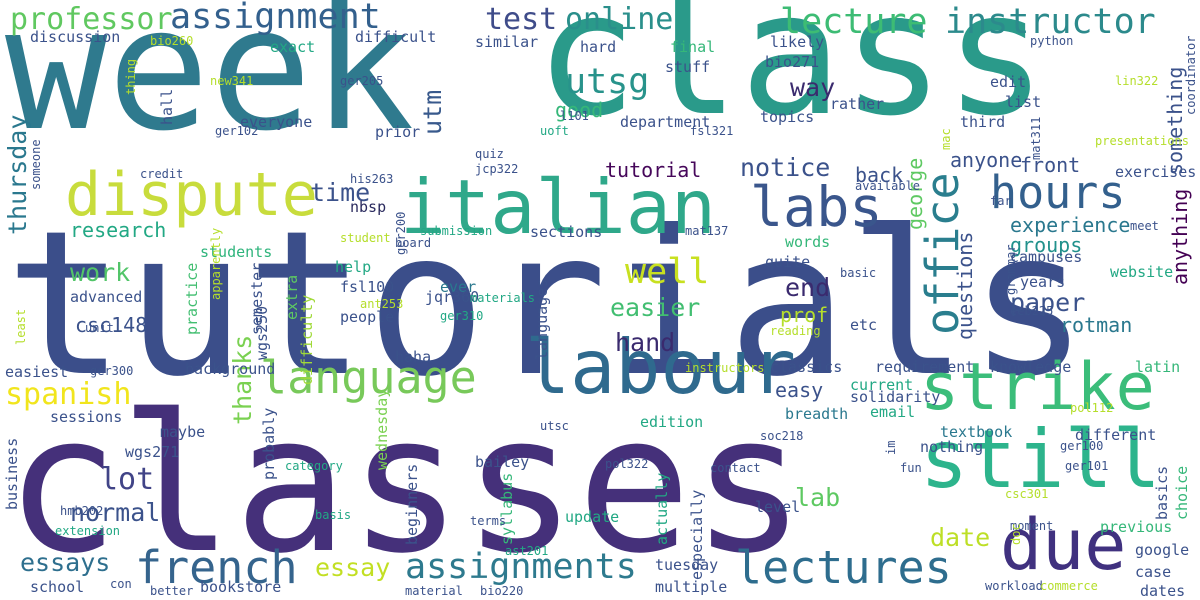 The image size is (1200, 600). Describe the element at coordinates (183, 432) in the screenshot. I see `word-maybe: maybe` at that location.